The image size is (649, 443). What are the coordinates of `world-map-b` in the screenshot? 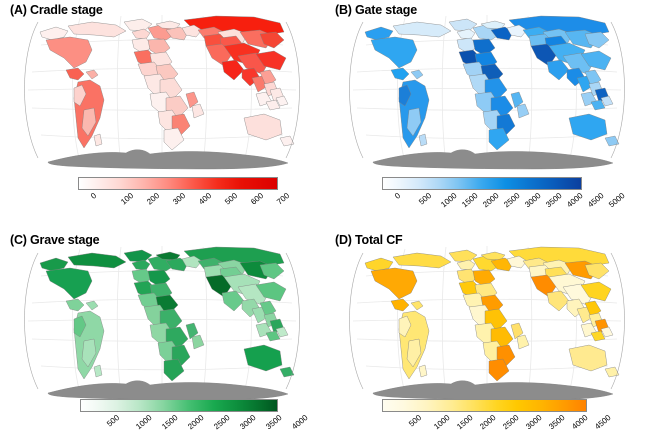 It's located at (487, 92).